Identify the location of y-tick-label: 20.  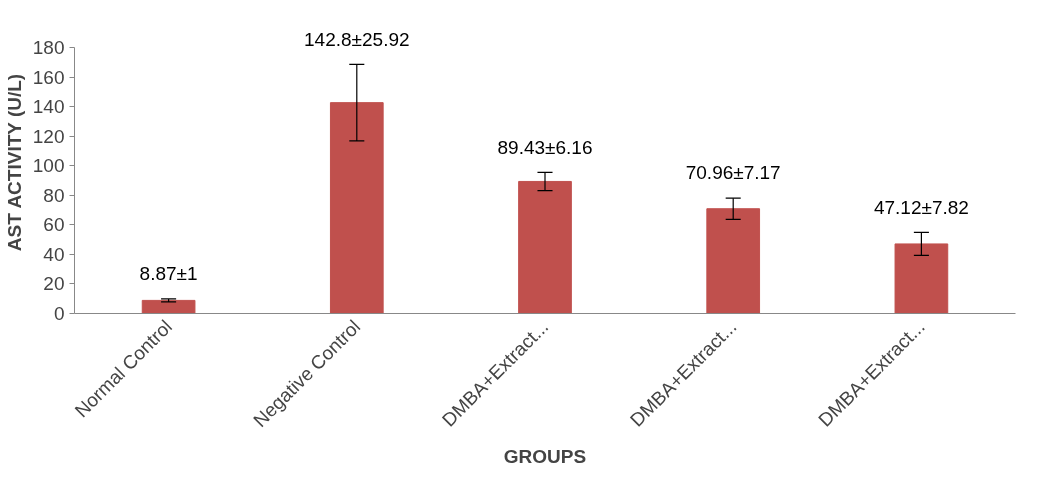
(54, 284).